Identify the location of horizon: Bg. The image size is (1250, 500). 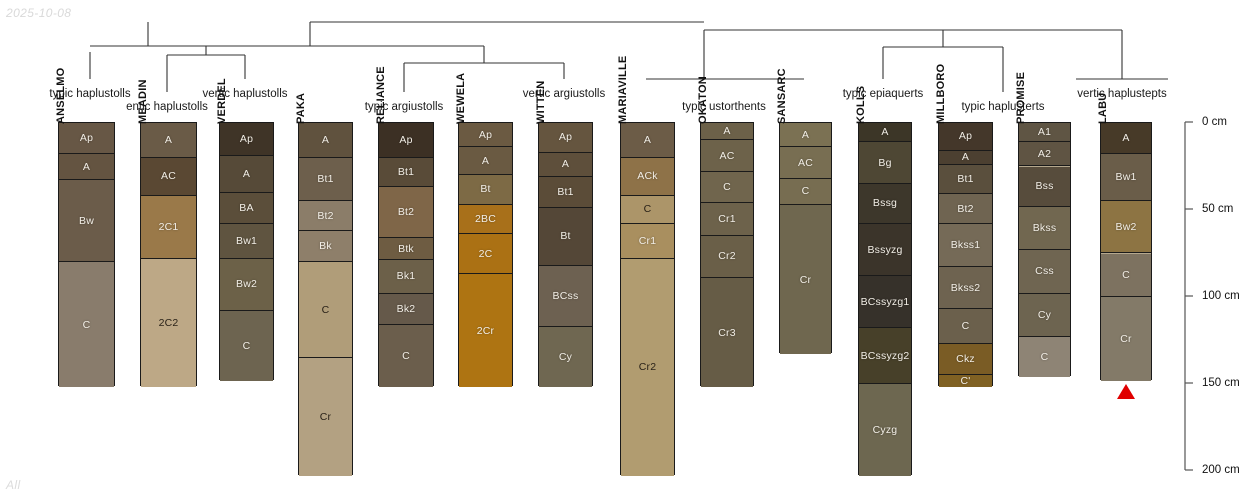
(885, 163).